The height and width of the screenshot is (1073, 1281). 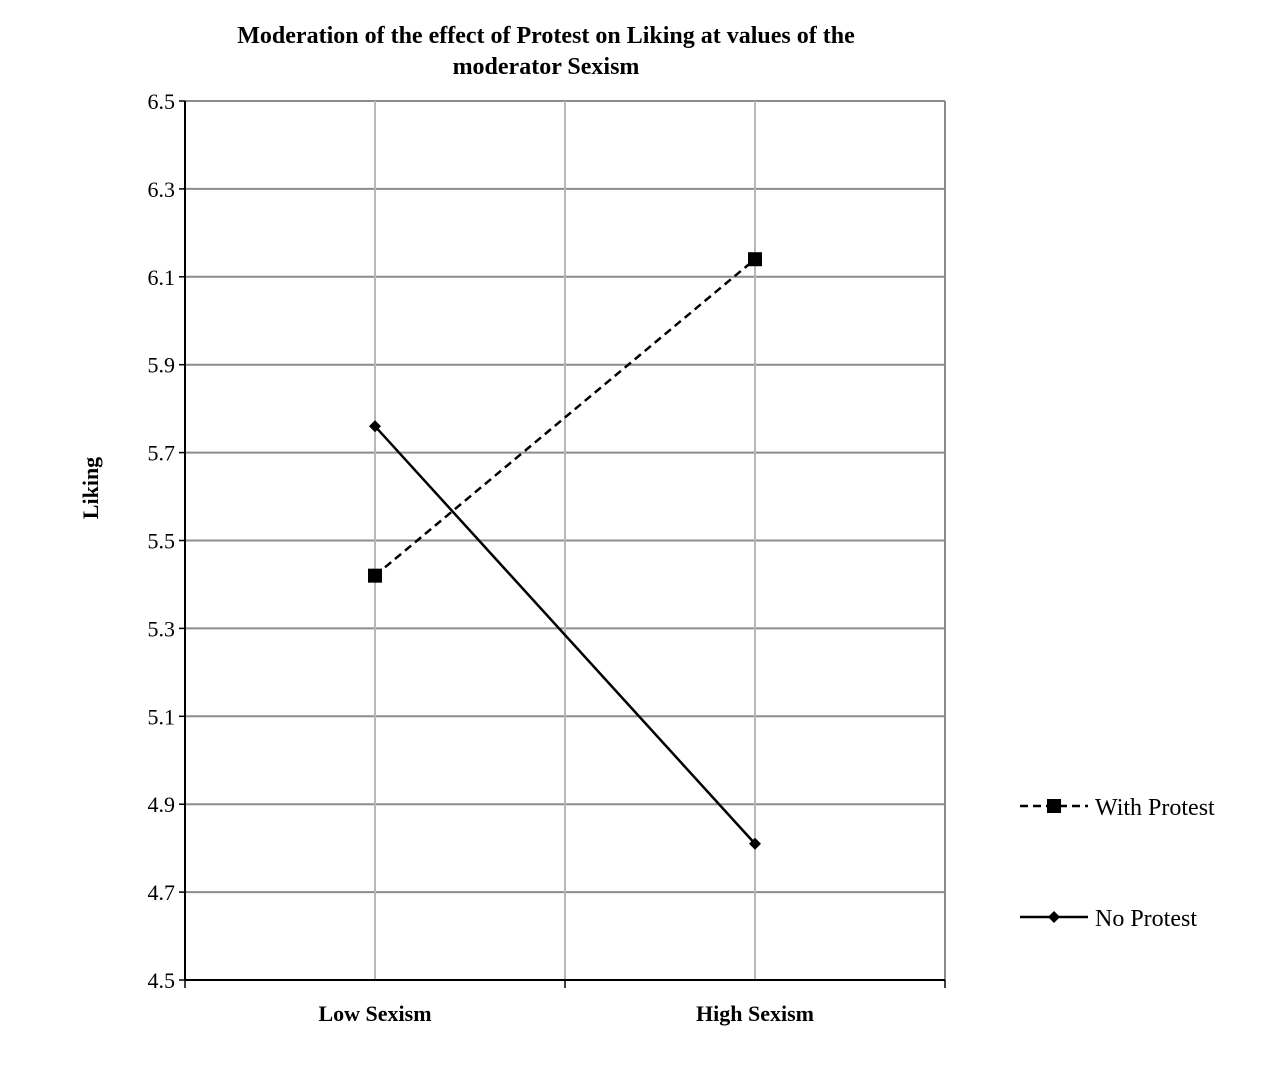 I want to click on y-tick-label: 5.7, so click(x=162, y=453).